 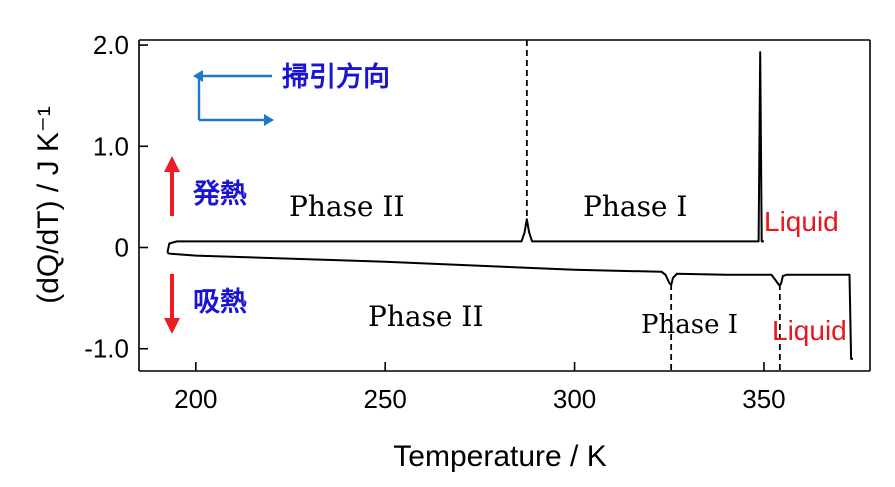 I want to click on y-tick-label: 2.0, so click(x=111, y=45).